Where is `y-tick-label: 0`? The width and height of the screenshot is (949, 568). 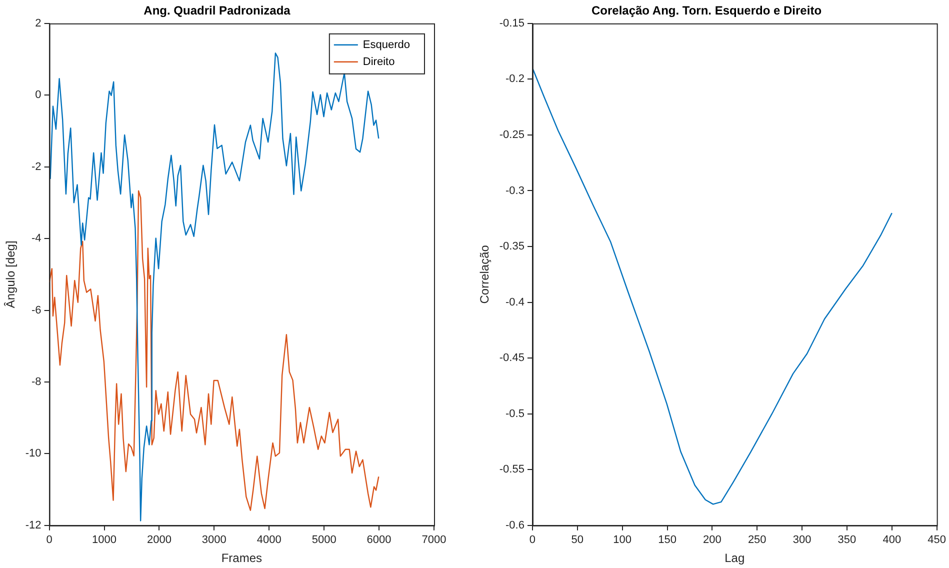 y-tick-label: 0 is located at coordinates (38, 95).